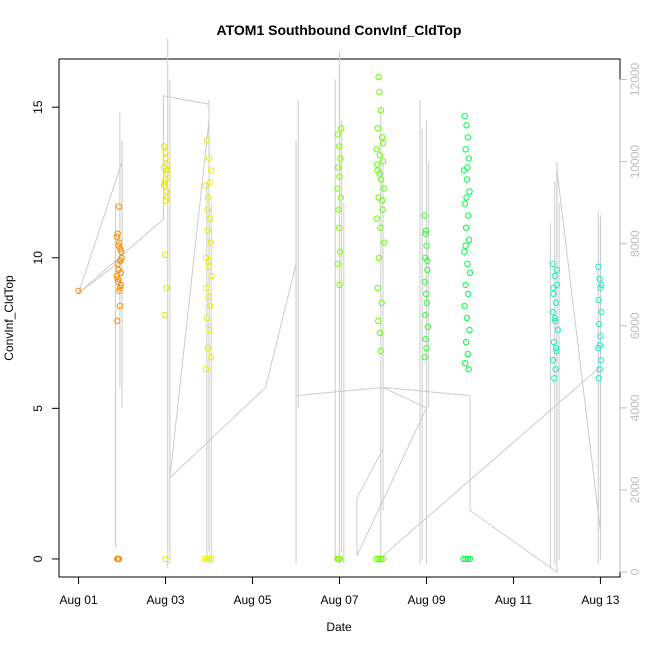 Image resolution: width=650 pixels, height=650 pixels. Describe the element at coordinates (45, 331) in the screenshot. I see `y-axis: 0 5 10 15` at that location.